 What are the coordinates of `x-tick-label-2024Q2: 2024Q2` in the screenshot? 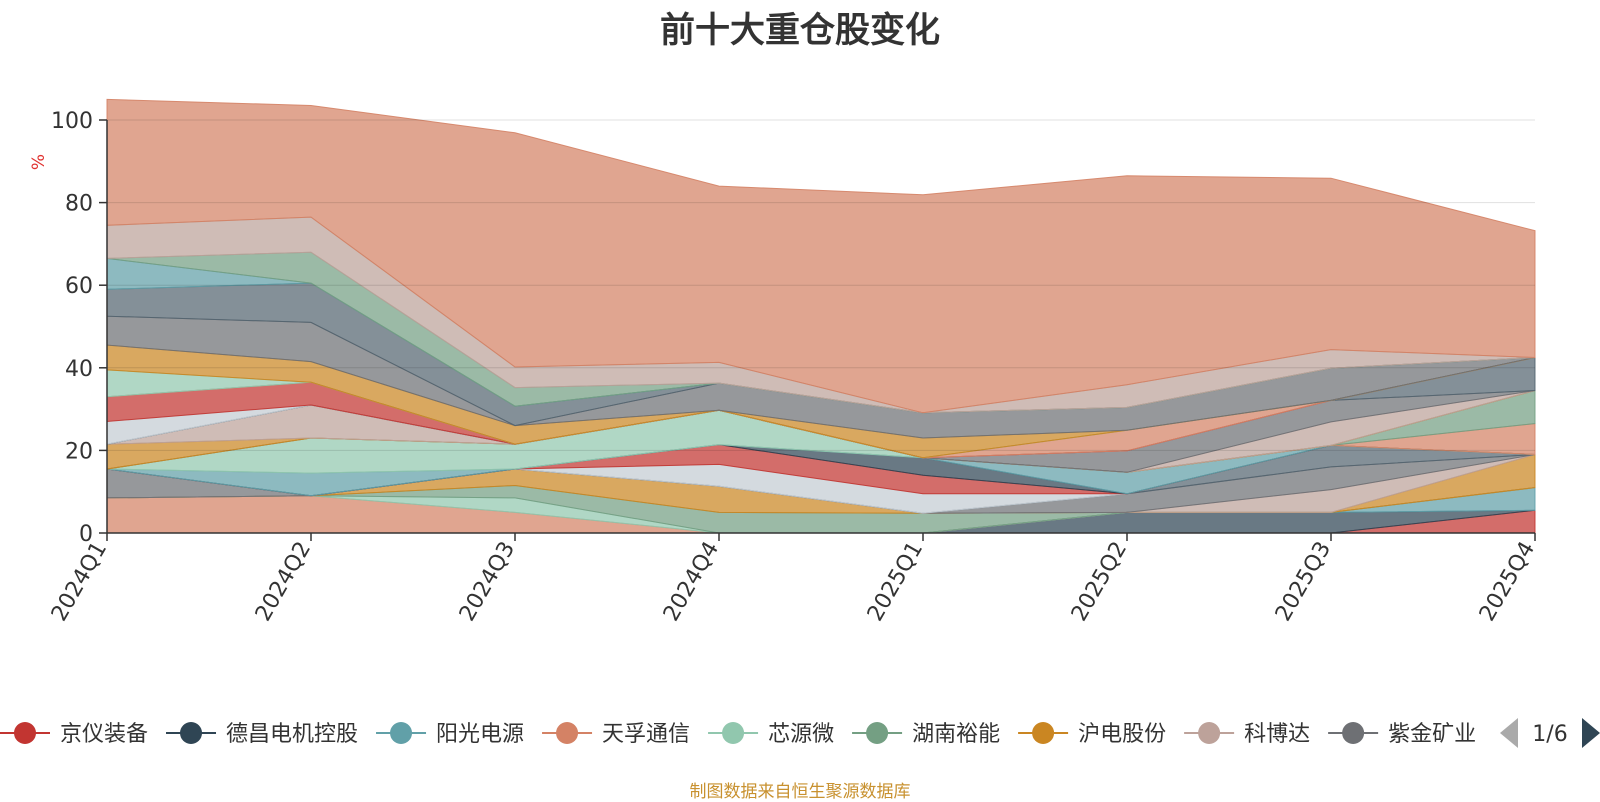 It's located at (283, 582).